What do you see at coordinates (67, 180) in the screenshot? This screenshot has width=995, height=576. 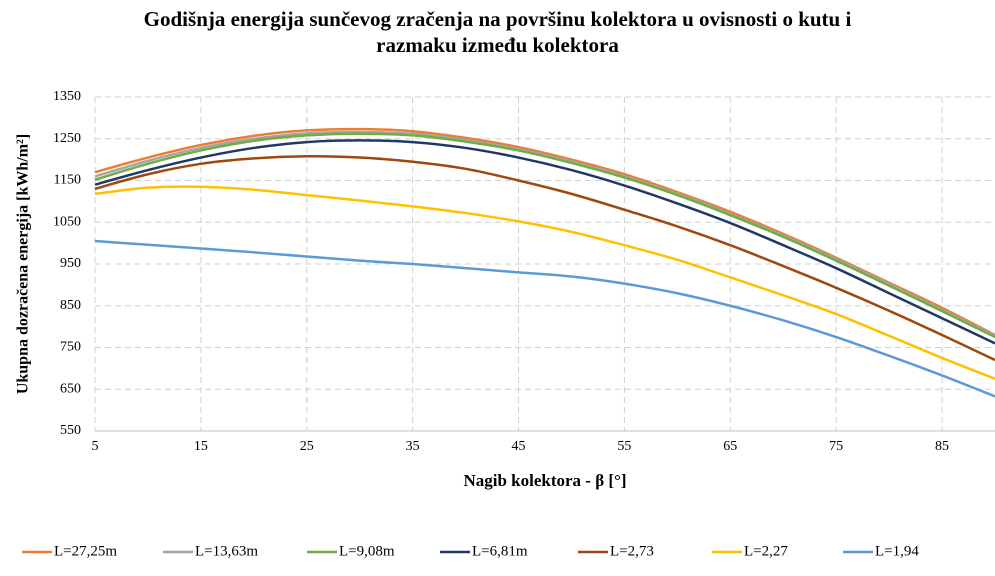 I see `y-tick-label: 1150` at bounding box center [67, 180].